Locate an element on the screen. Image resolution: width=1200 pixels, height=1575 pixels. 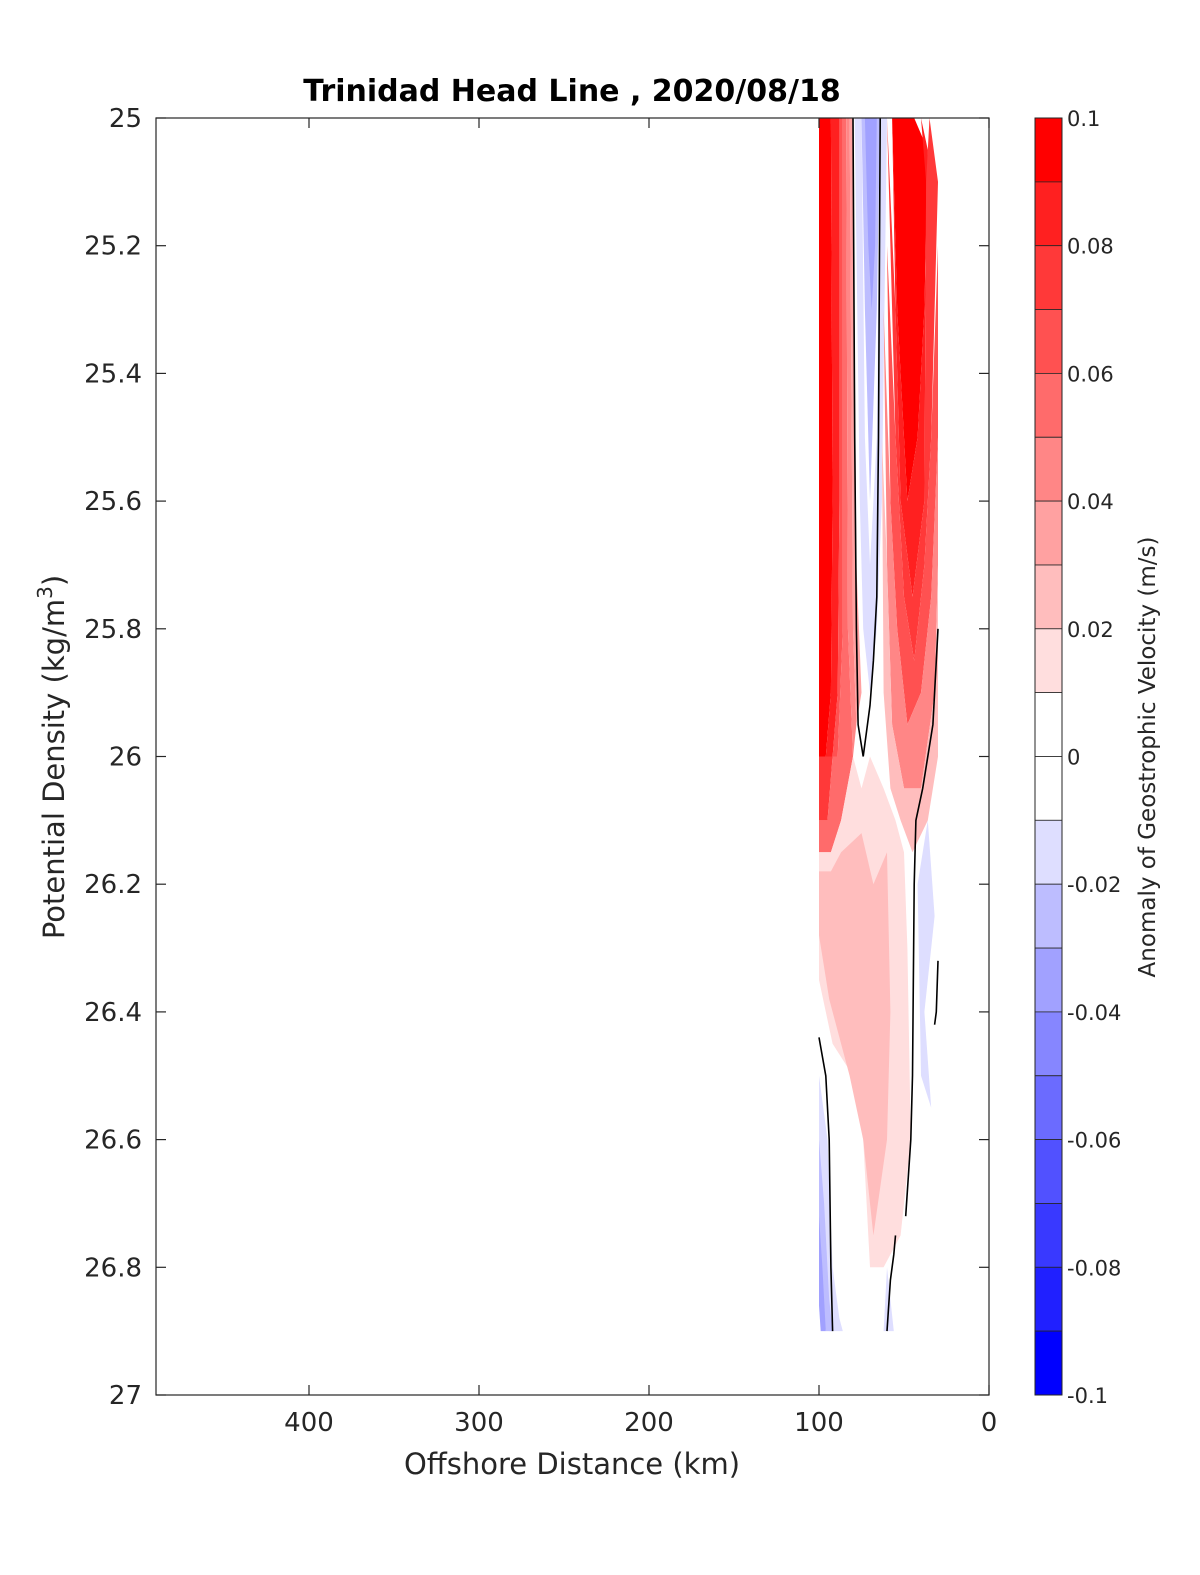
colorbar-tick-label-0: 0.1 is located at coordinates (1083, 119).